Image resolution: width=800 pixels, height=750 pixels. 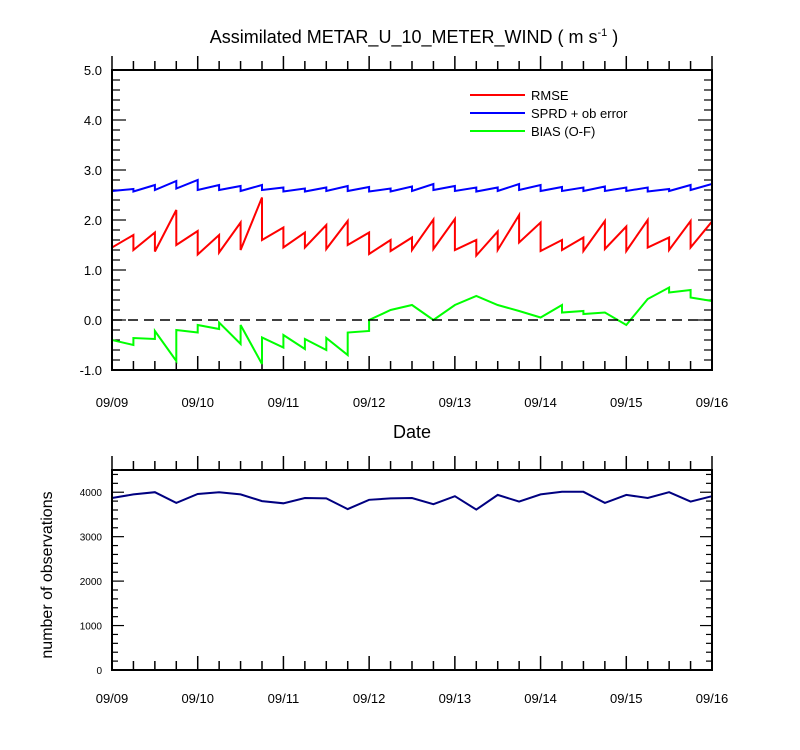 What do you see at coordinates (412, 432) in the screenshot?
I see `x-axis-title: Date` at bounding box center [412, 432].